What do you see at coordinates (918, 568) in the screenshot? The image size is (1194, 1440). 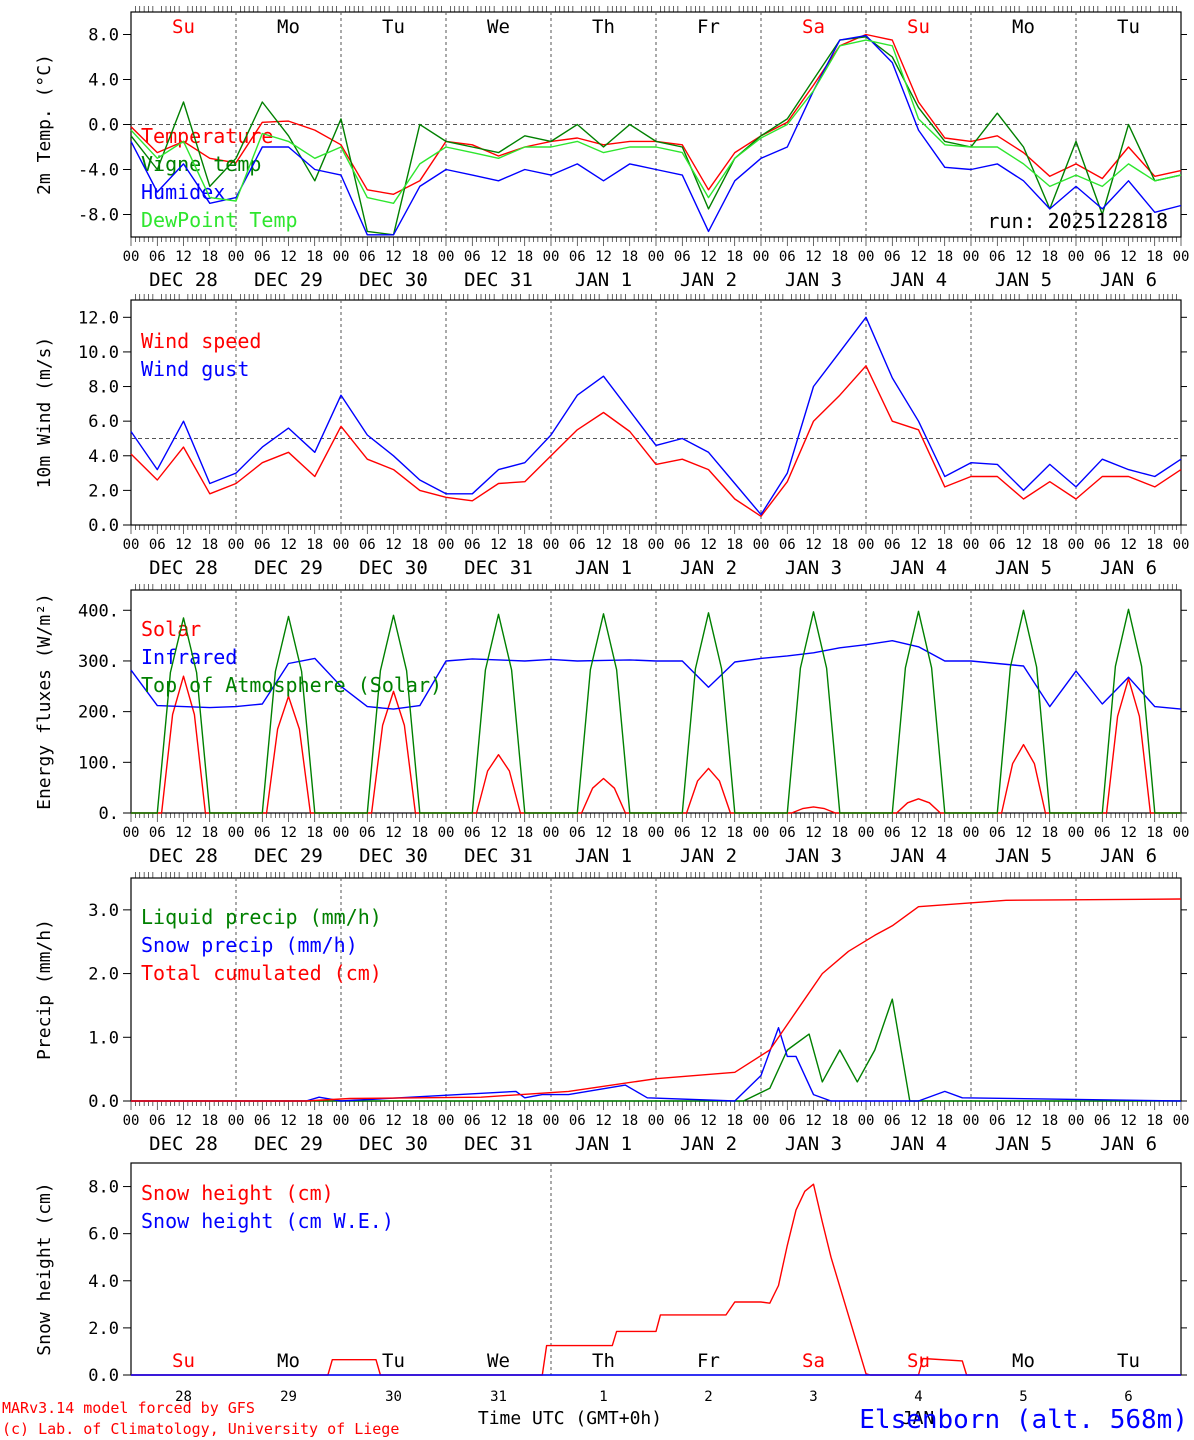 I see `date-label: JAN 4` at bounding box center [918, 568].